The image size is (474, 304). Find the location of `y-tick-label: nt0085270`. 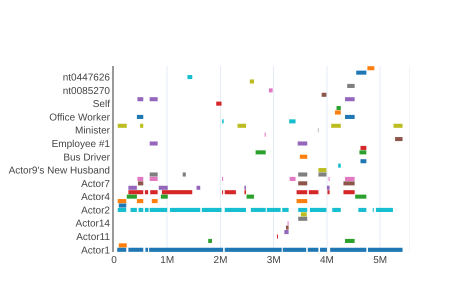

y-tick-label: nt0085270 is located at coordinates (86, 91).